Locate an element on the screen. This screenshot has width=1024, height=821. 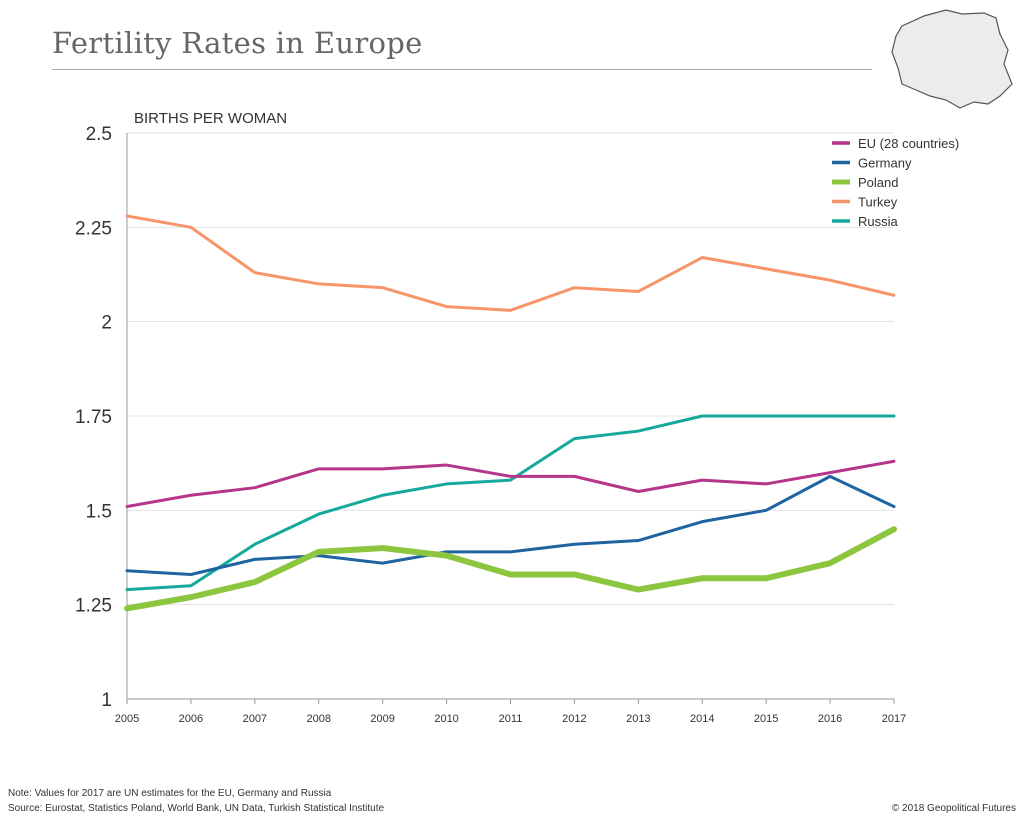
x-tick-label: 2016 is located at coordinates (830, 719).